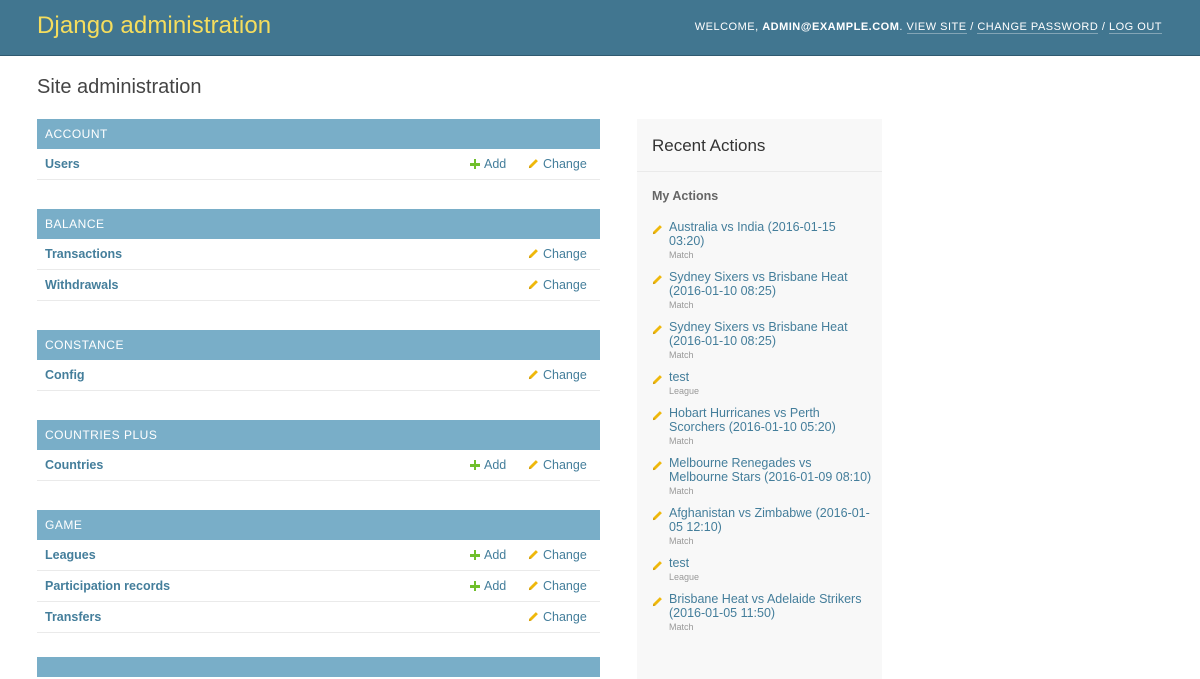  Describe the element at coordinates (318, 555) in the screenshot. I see `model-row: Leagues Add Change` at that location.